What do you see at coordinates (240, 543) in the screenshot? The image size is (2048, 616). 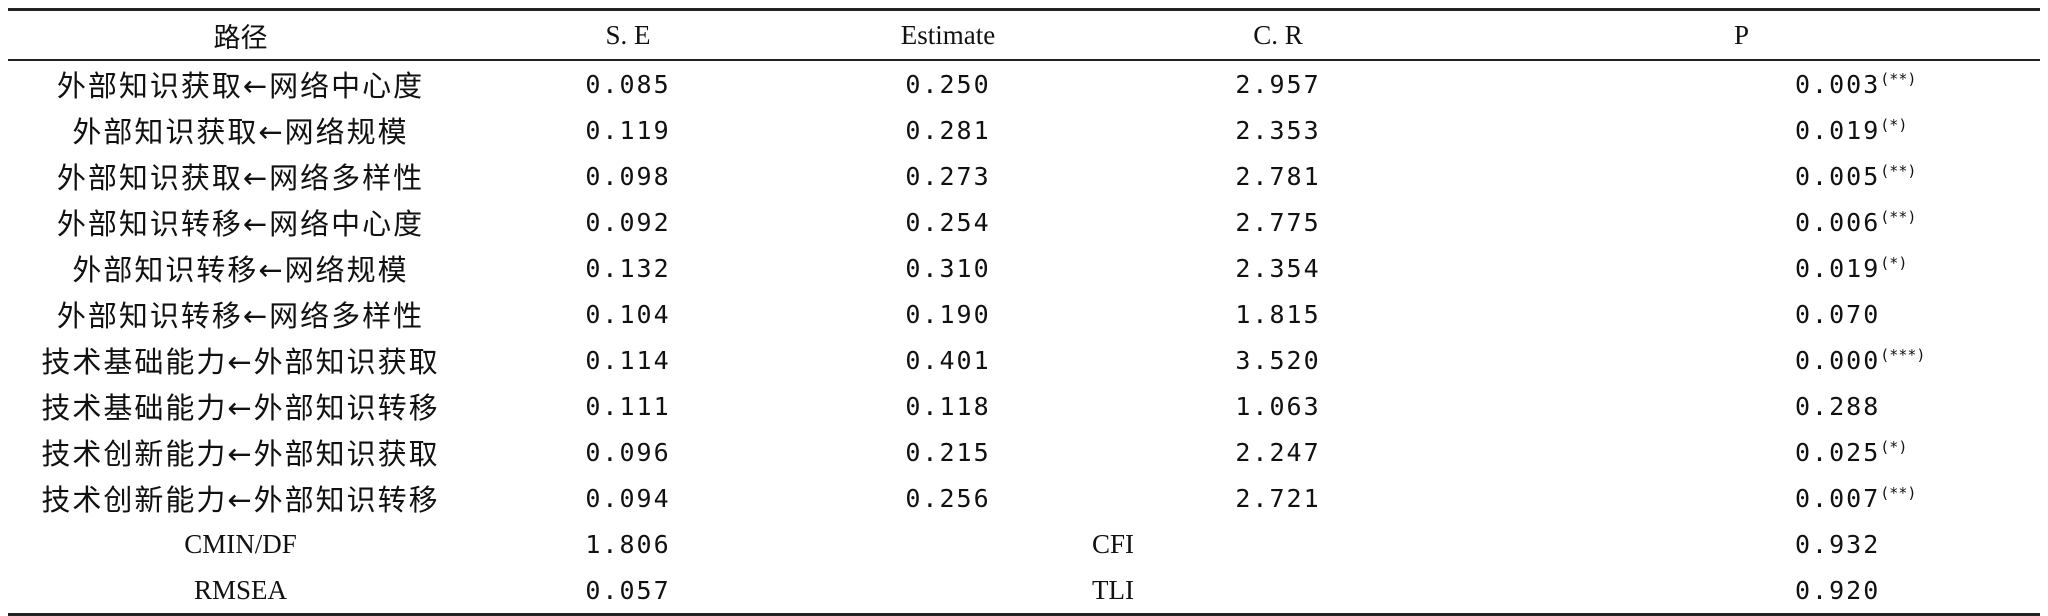 I see `fit-label-cmin-df: CMIN/DF` at bounding box center [240, 543].